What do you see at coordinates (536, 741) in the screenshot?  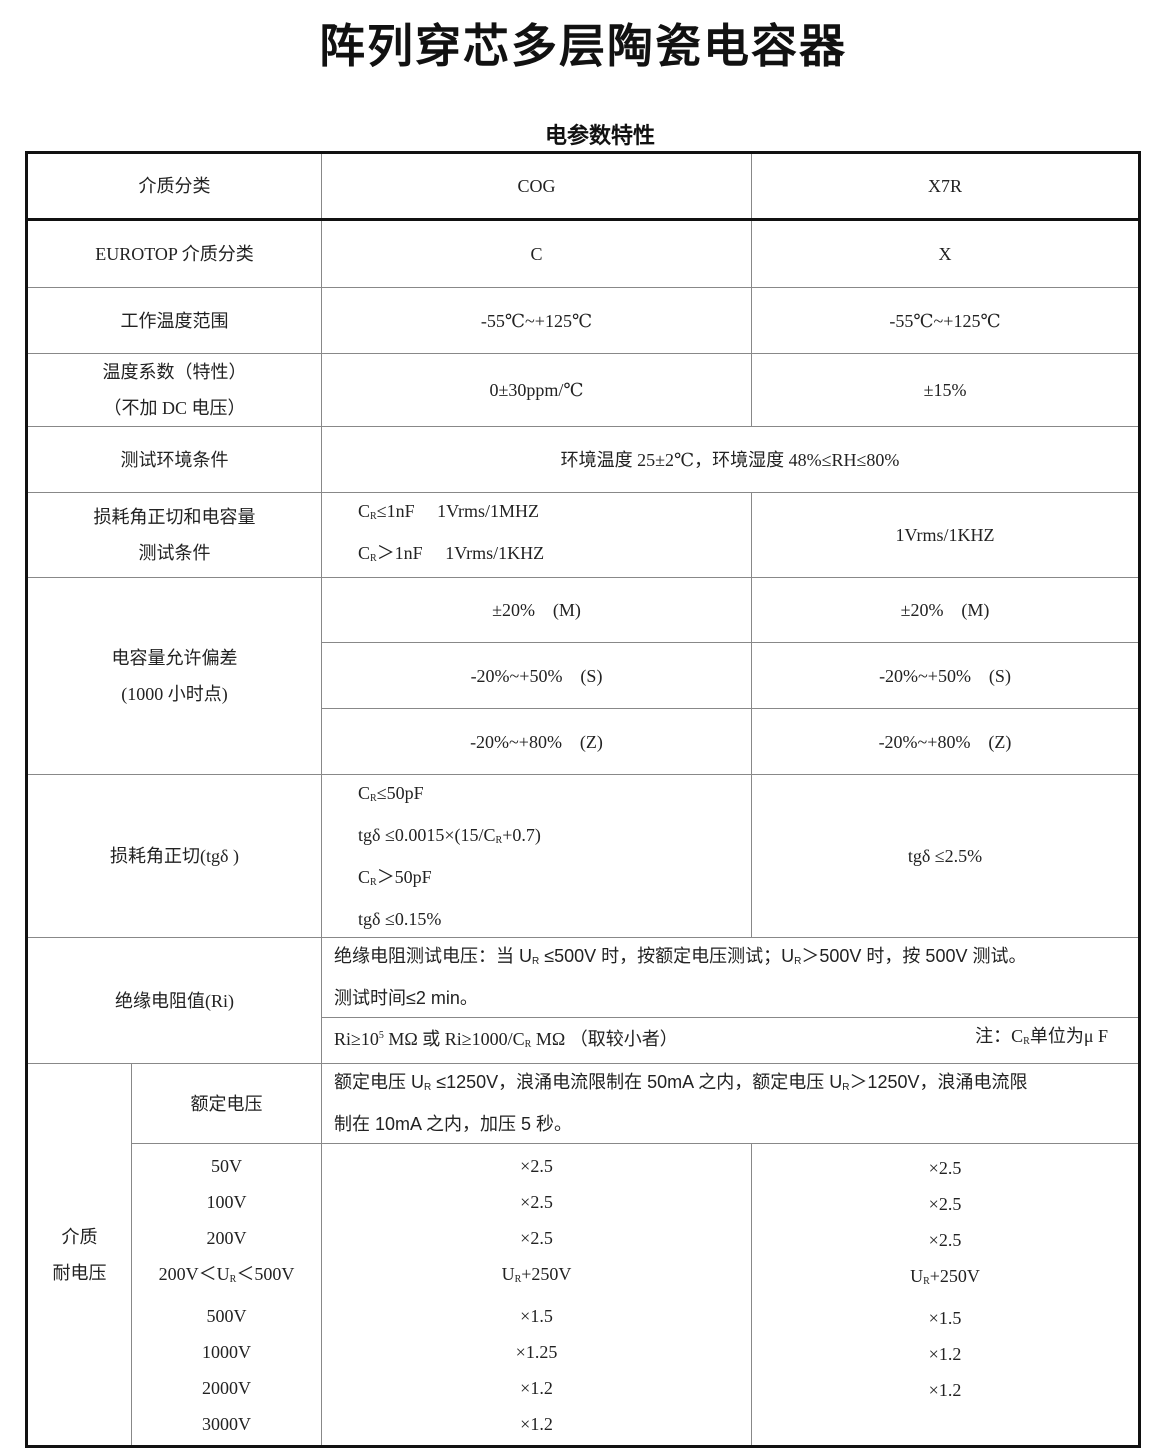 I see `cell-cog: -20%~+80% (Z)` at bounding box center [536, 741].